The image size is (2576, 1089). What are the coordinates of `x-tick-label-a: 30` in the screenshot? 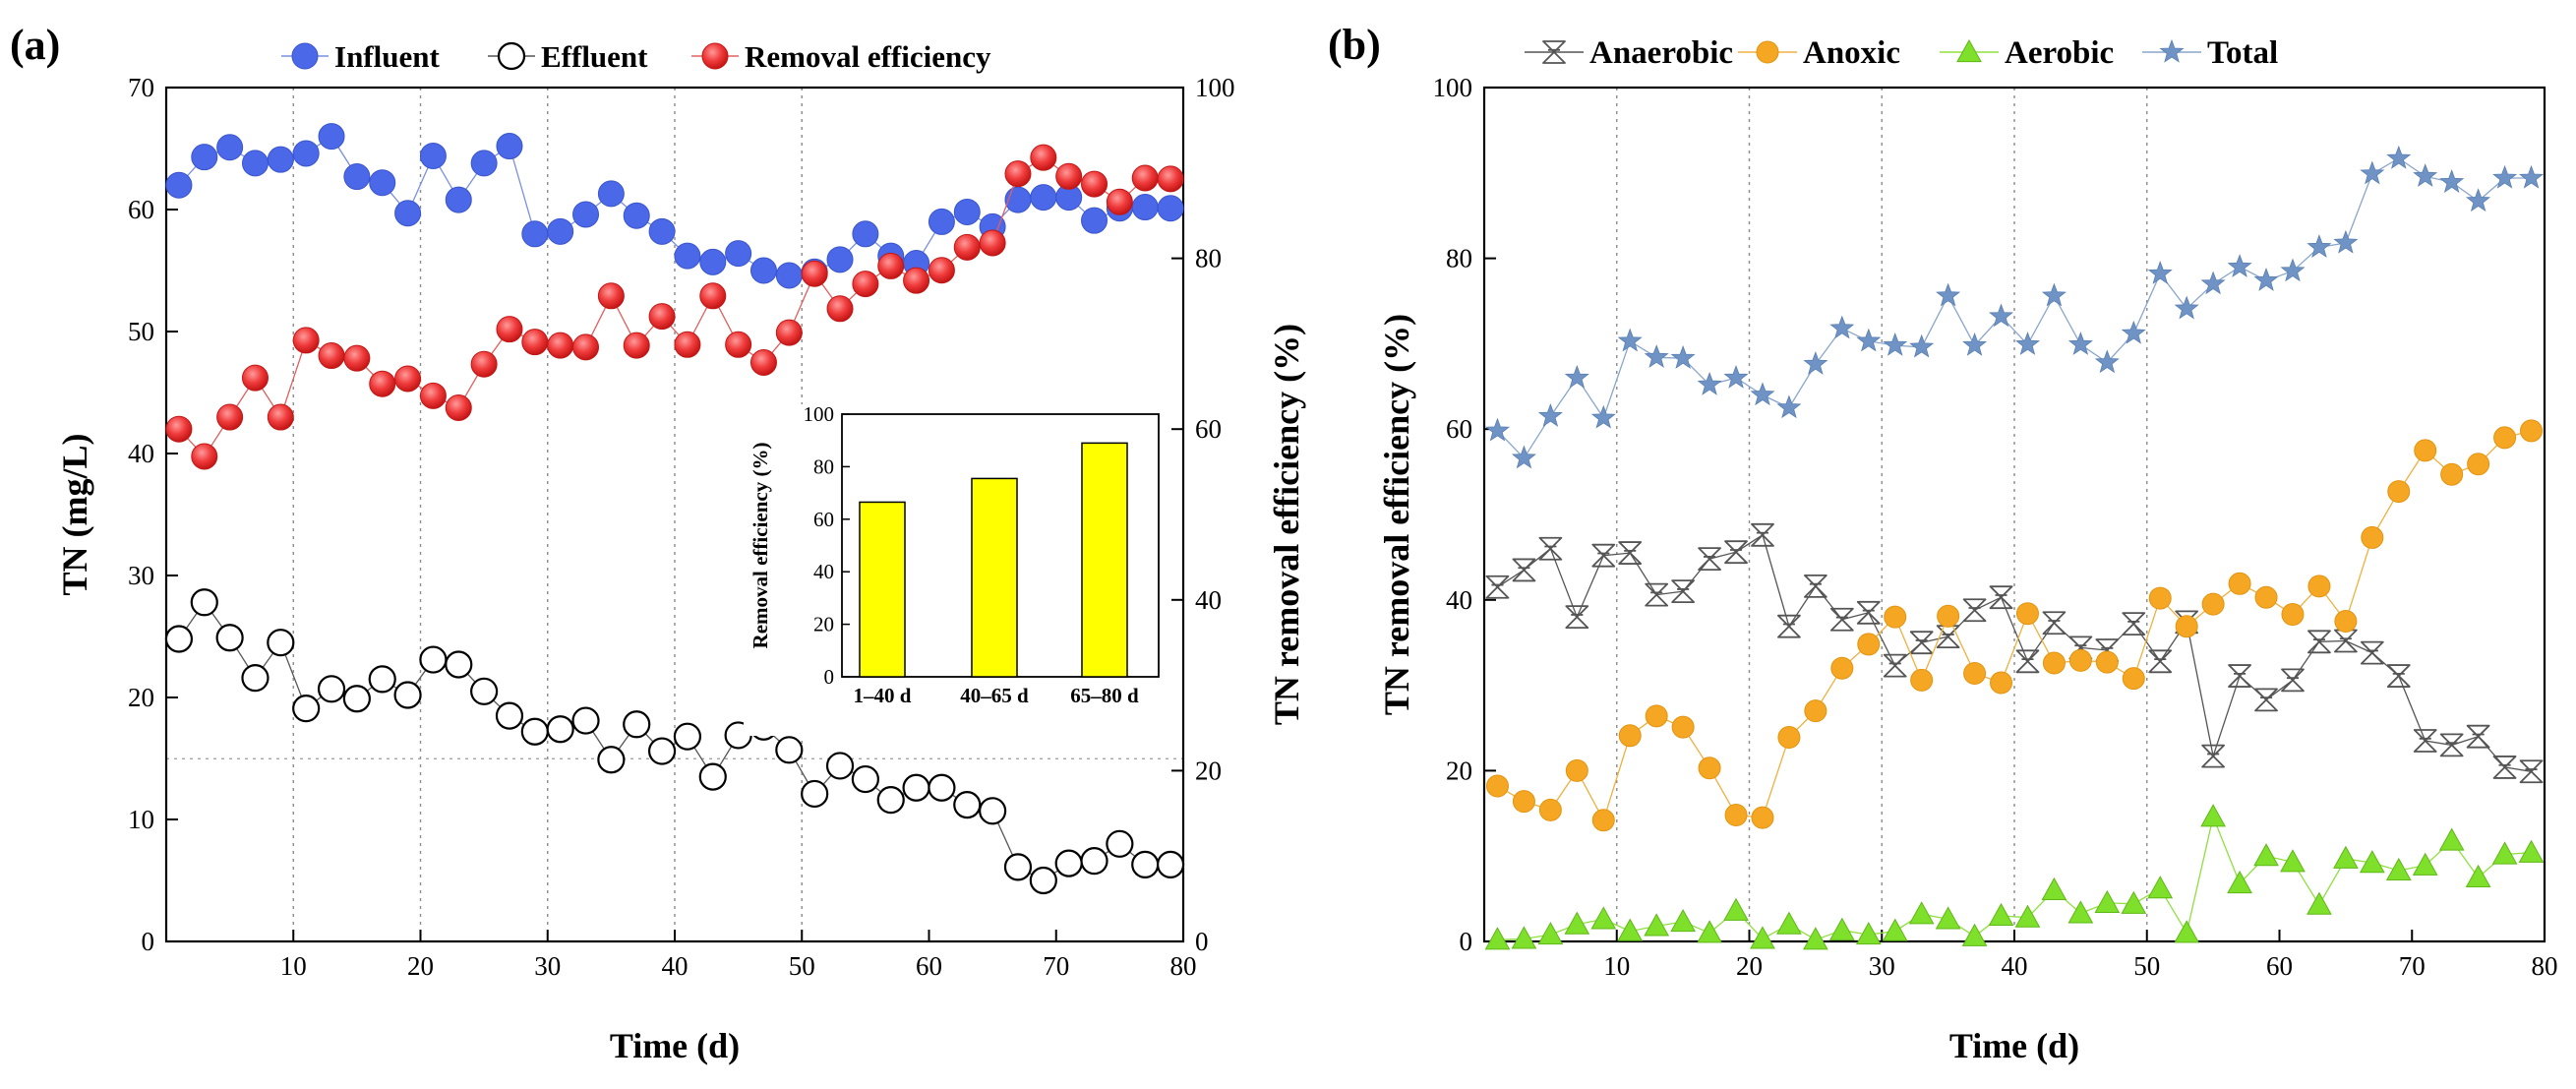 It's located at (547, 966).